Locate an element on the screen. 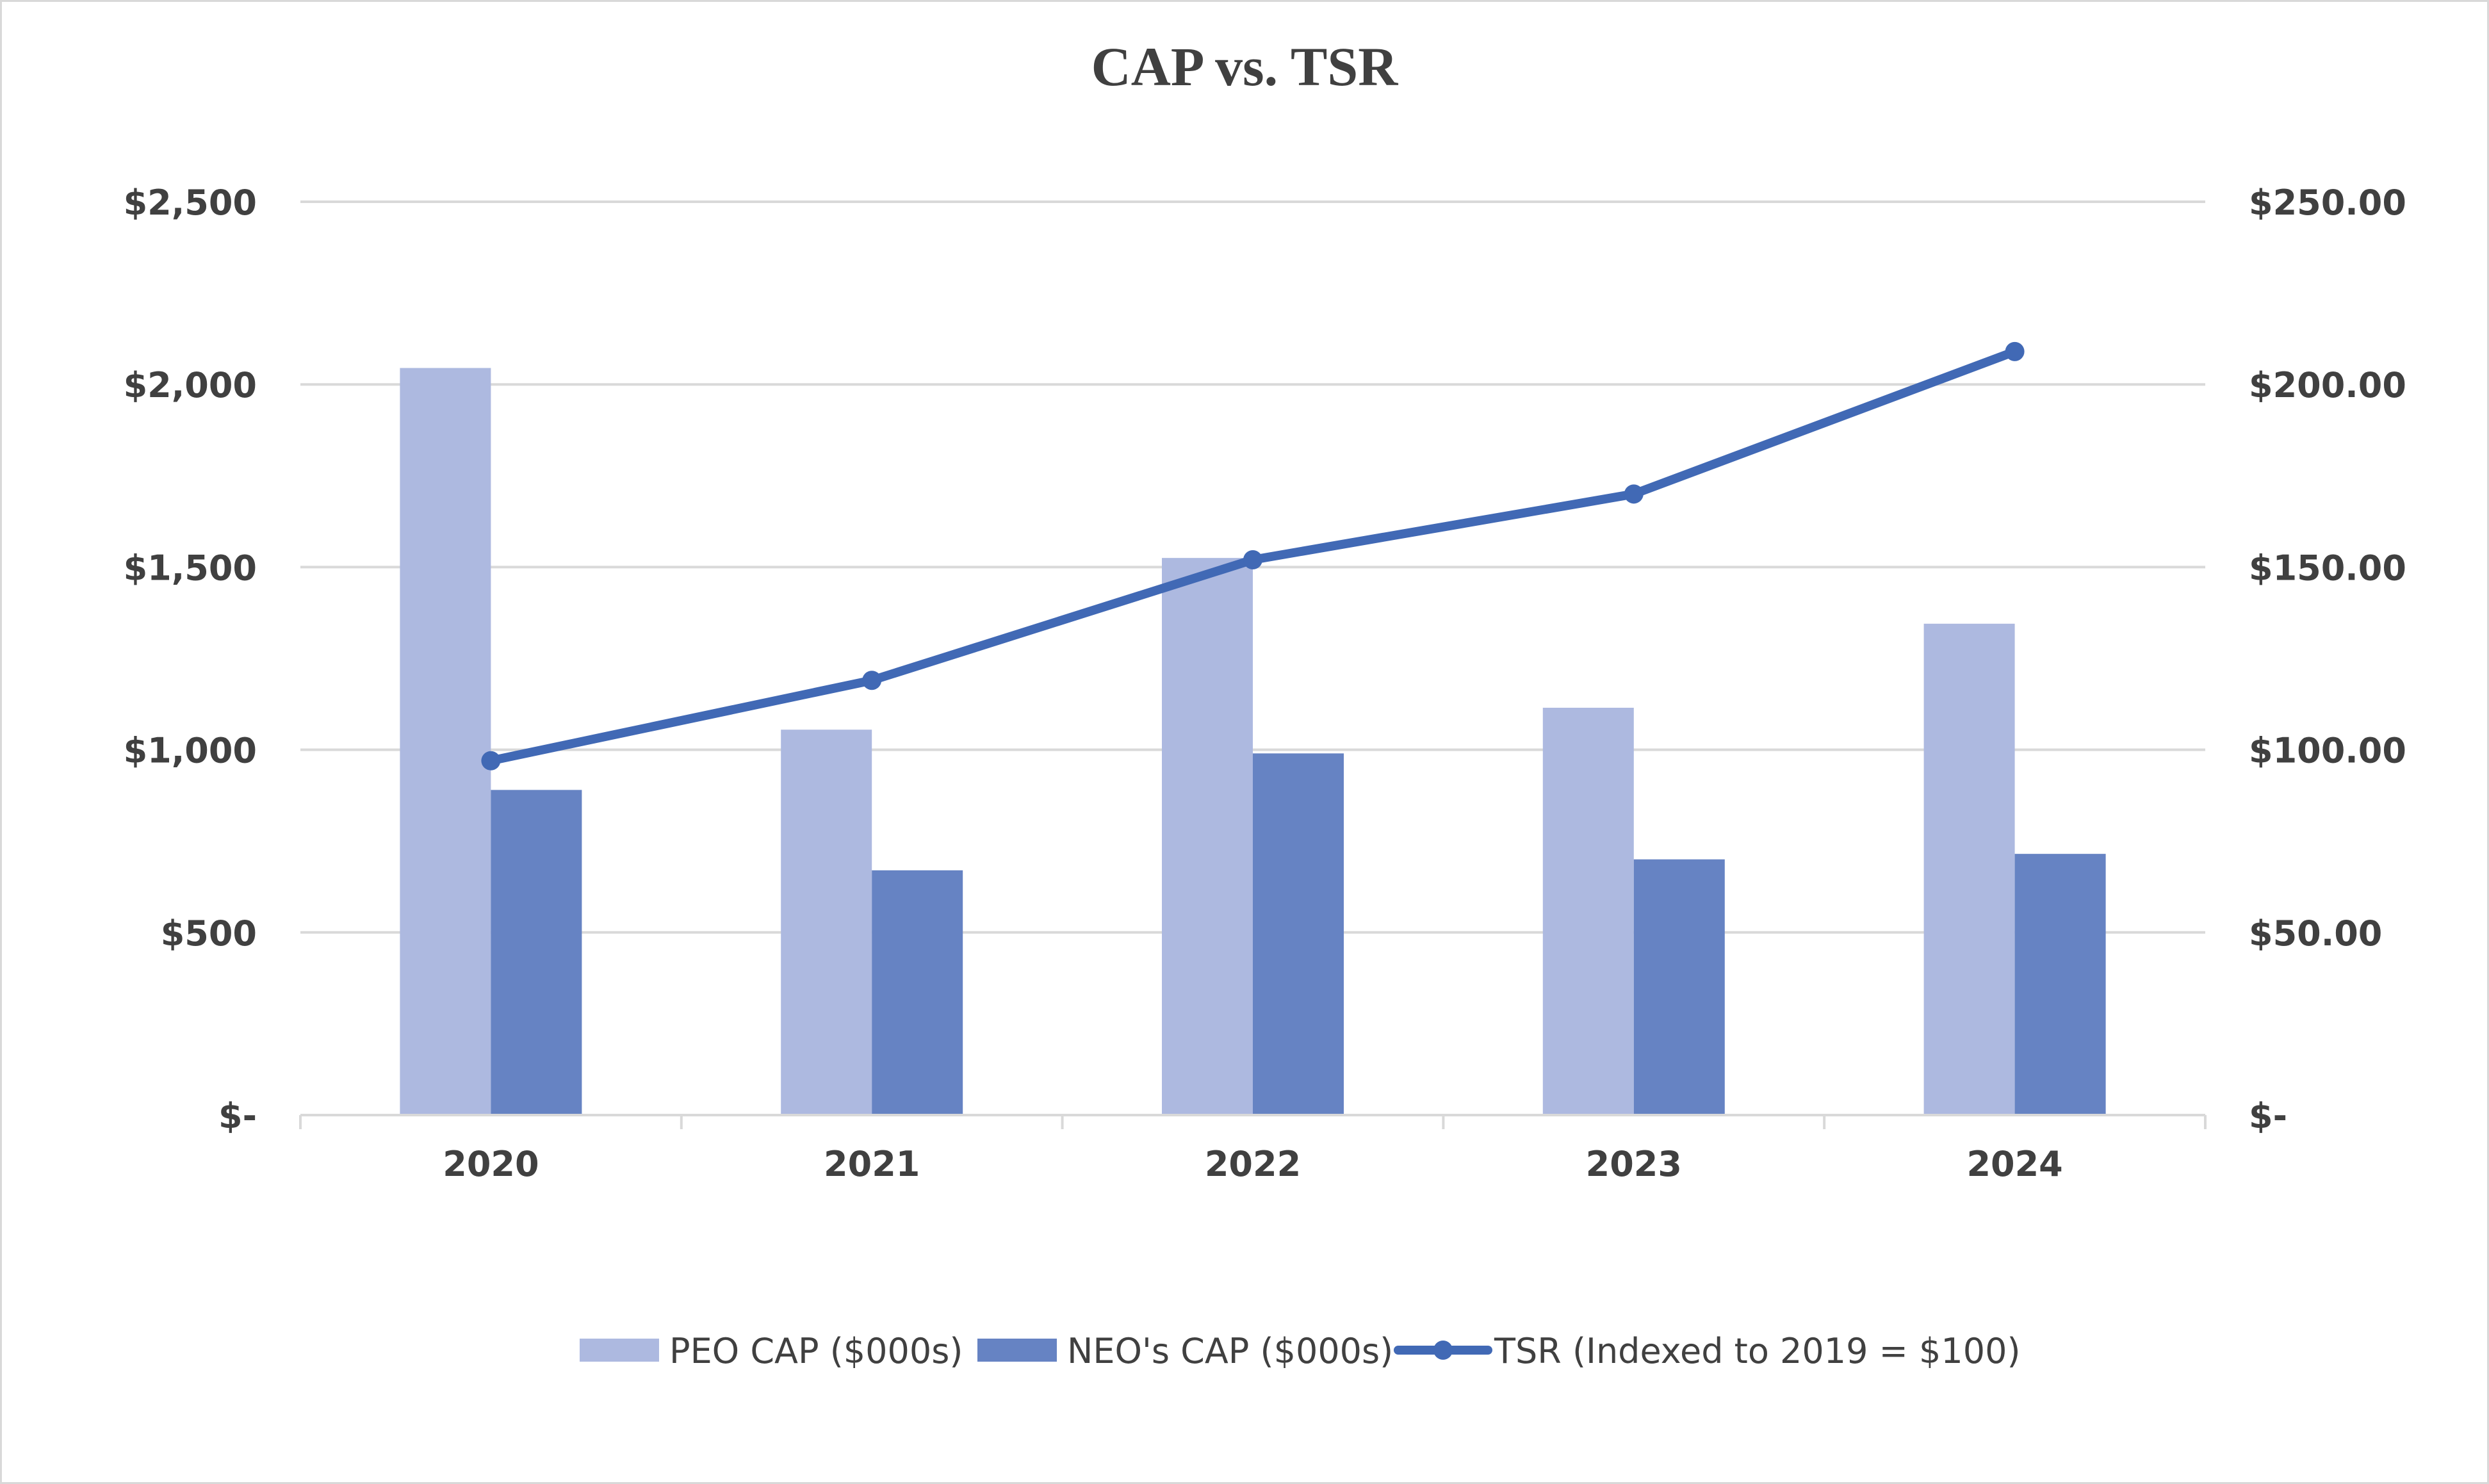  chart-title: CAP vs. TSR is located at coordinates (1245, 66).